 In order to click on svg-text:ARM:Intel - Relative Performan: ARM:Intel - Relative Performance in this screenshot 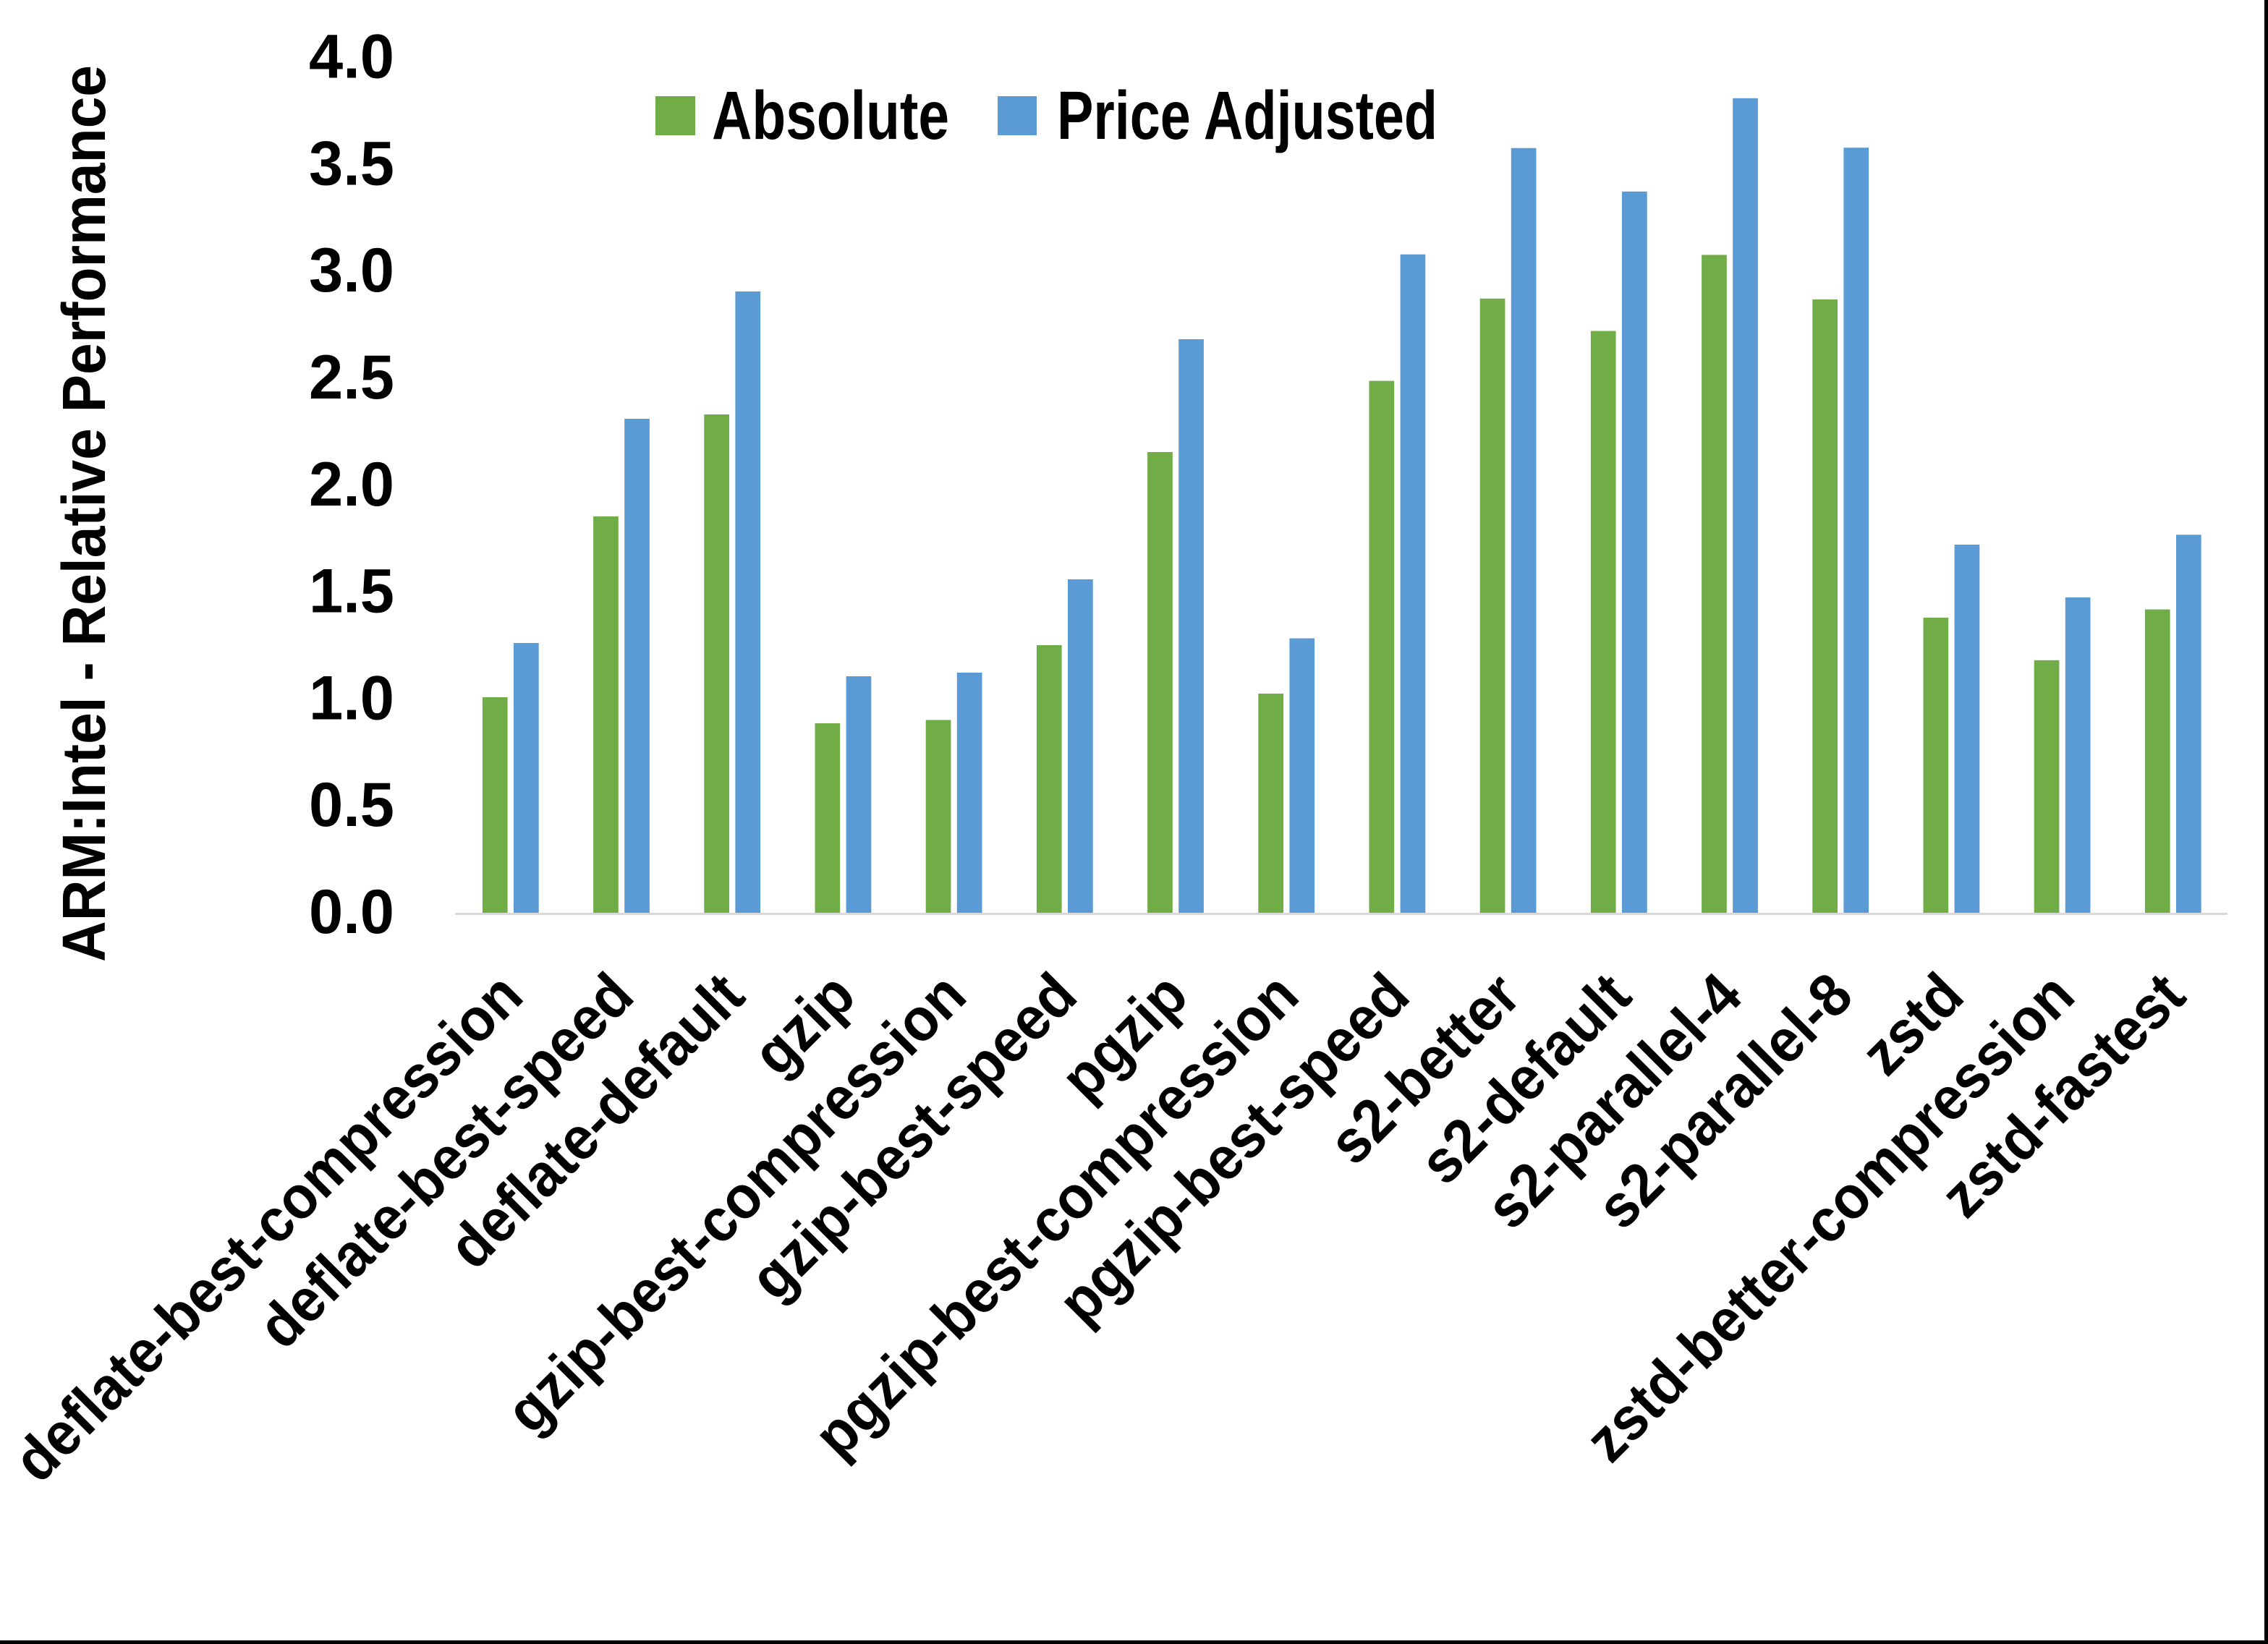, I will do `click(84, 513)`.